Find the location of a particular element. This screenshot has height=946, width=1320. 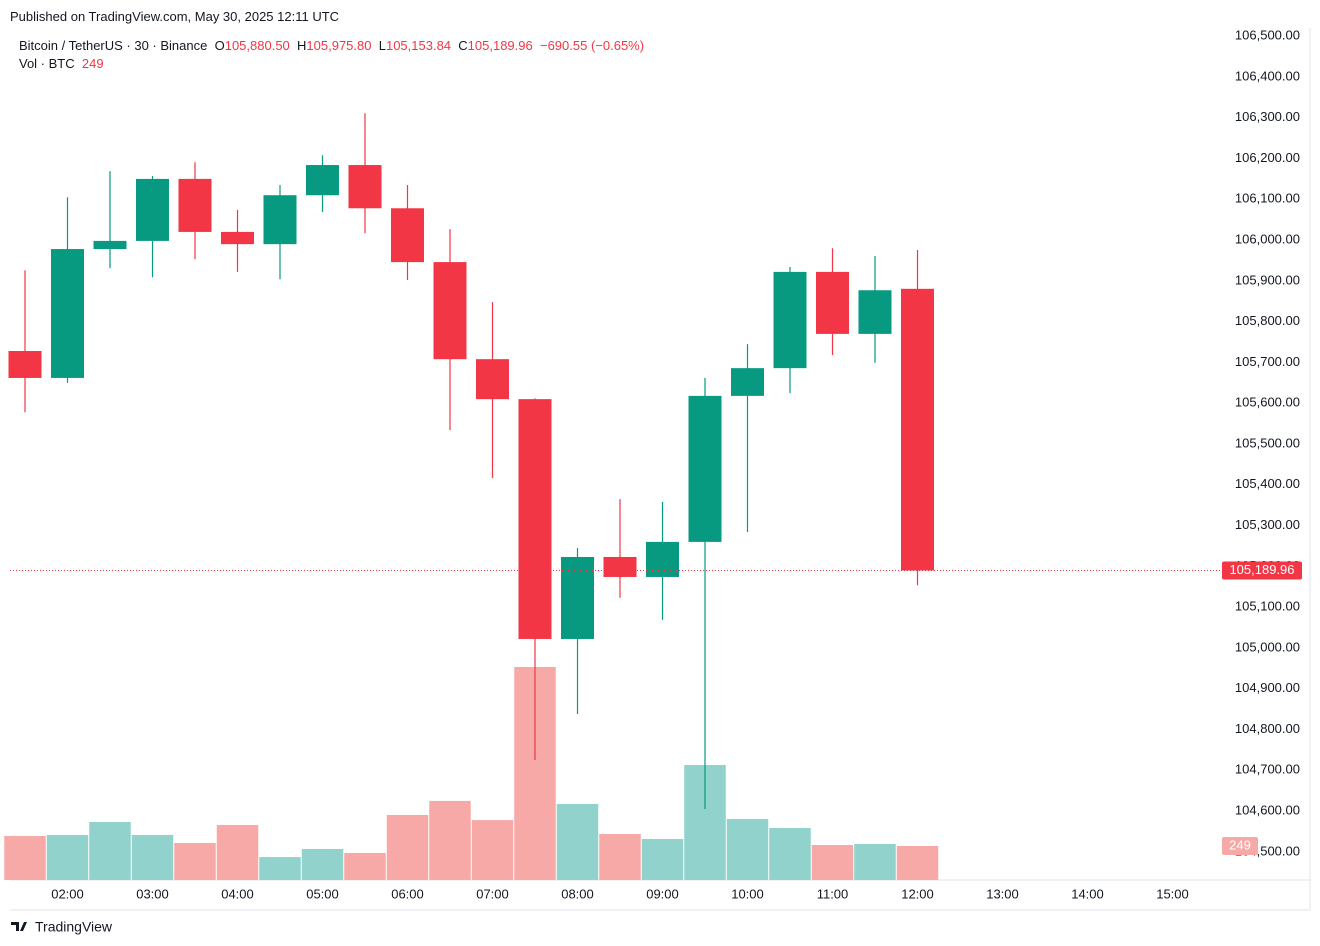

y-tick-label: 106,300.00 is located at coordinates (1267, 116).